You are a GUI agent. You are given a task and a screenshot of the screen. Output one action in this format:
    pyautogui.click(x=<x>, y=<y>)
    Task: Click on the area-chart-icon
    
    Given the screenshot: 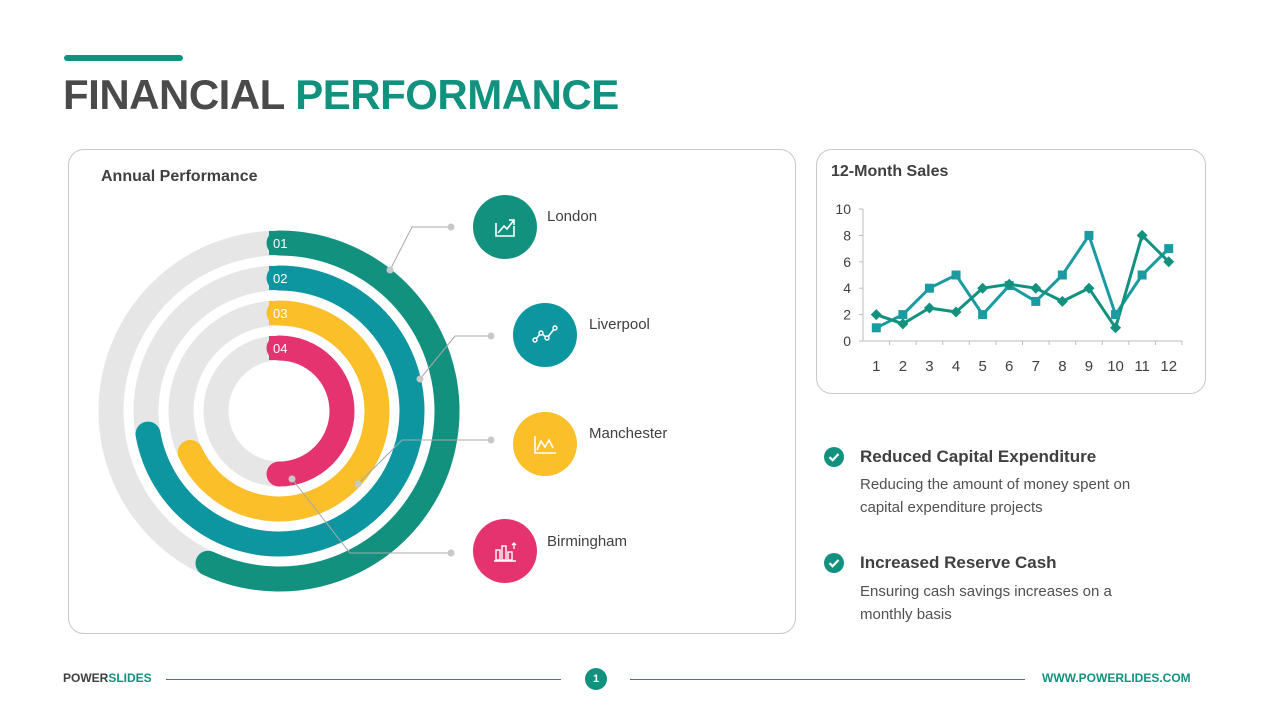 What is the action you would take?
    pyautogui.click(x=545, y=445)
    